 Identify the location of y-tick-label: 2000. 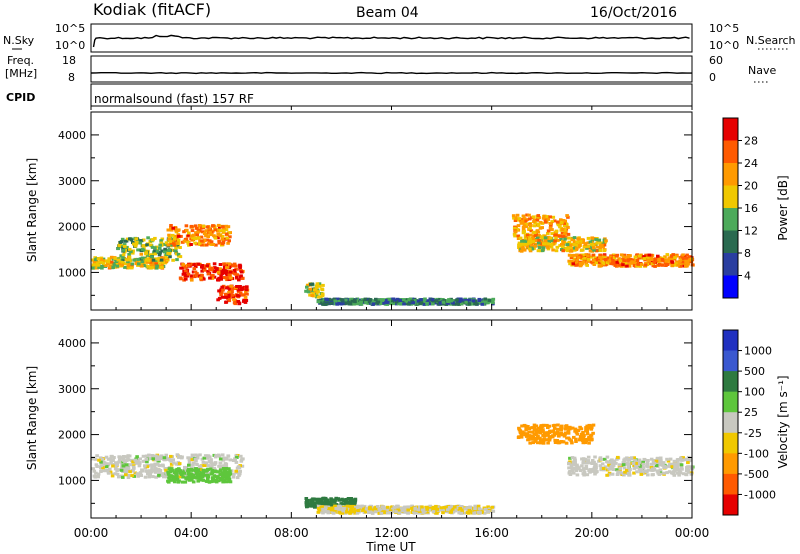
(72, 227).